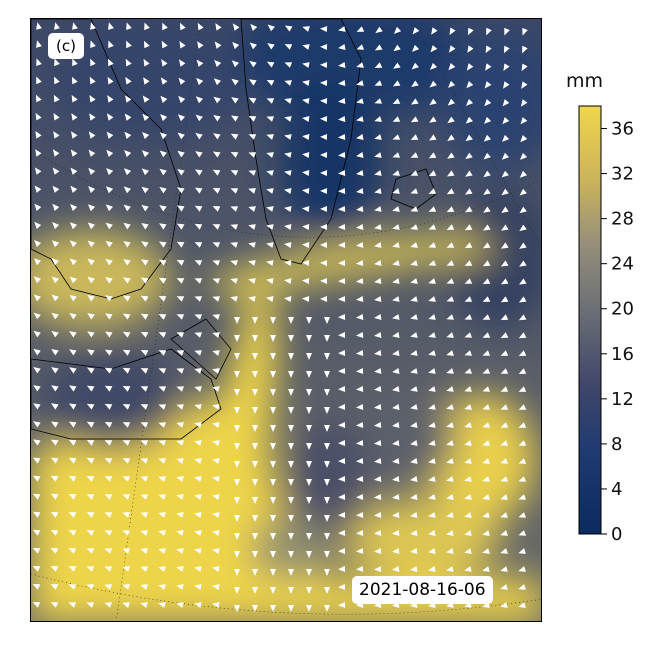 This screenshot has height=653, width=671. Describe the element at coordinates (616, 534) in the screenshot. I see `colorbar-tick-label: 0` at that location.